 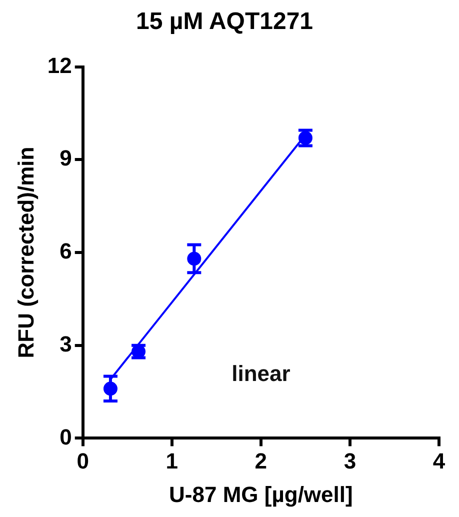 I want to click on y-tick-label: 3, so click(x=66, y=343).